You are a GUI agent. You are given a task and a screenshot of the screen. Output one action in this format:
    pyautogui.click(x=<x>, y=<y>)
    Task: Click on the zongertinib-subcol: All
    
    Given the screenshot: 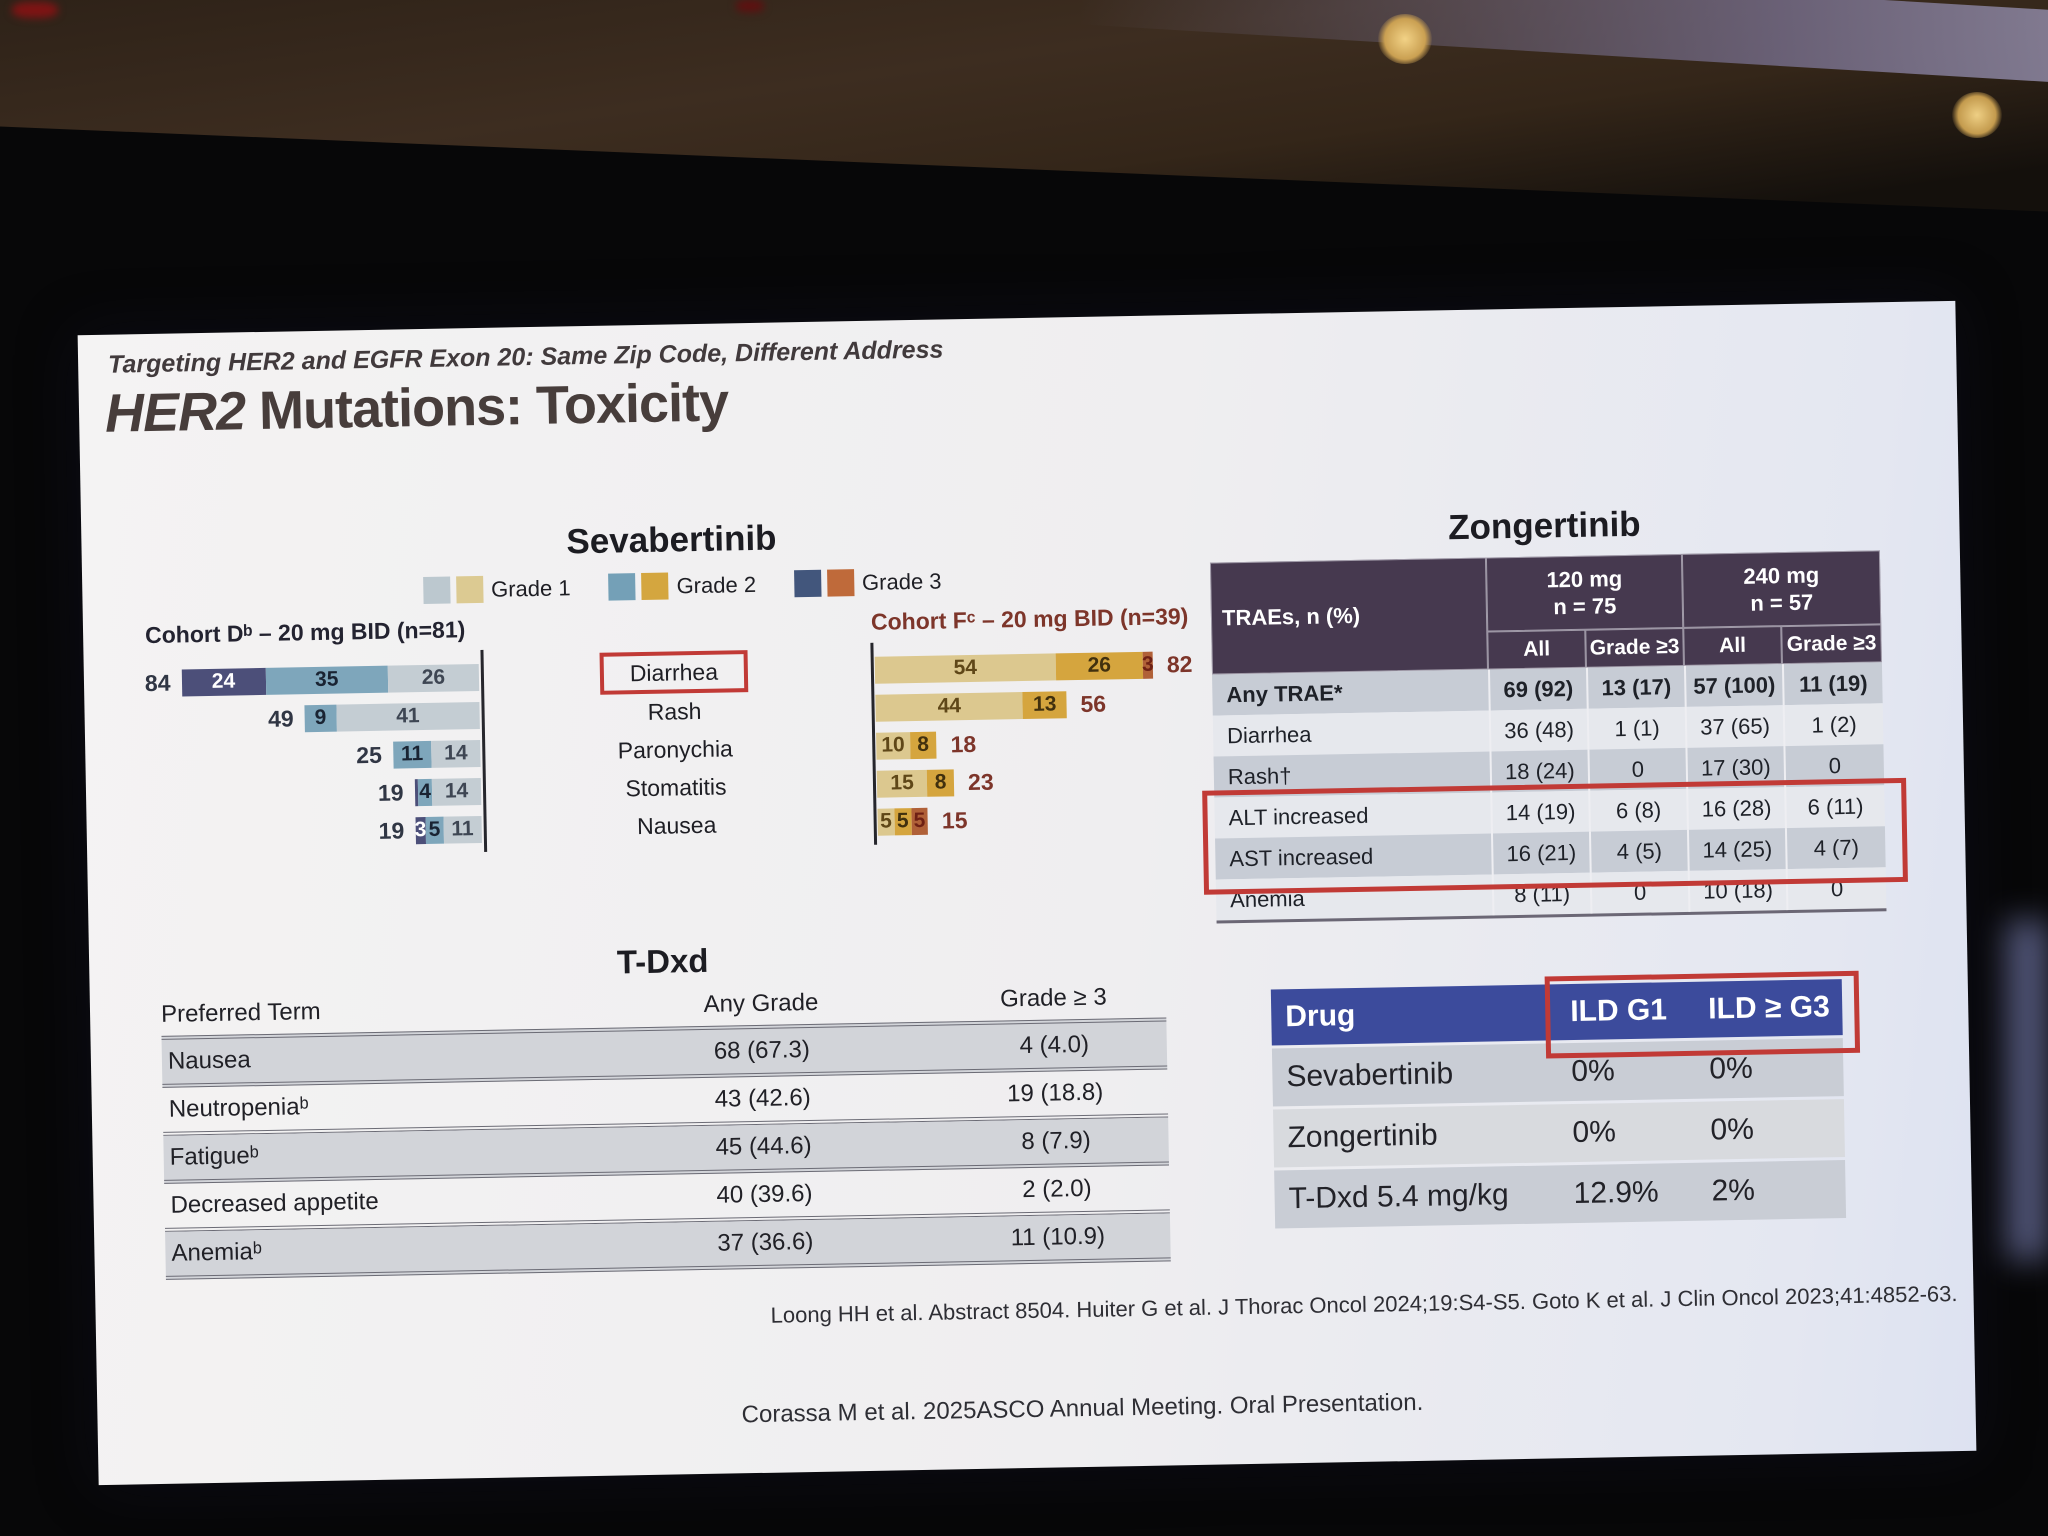 What is the action you would take?
    pyautogui.click(x=1732, y=646)
    